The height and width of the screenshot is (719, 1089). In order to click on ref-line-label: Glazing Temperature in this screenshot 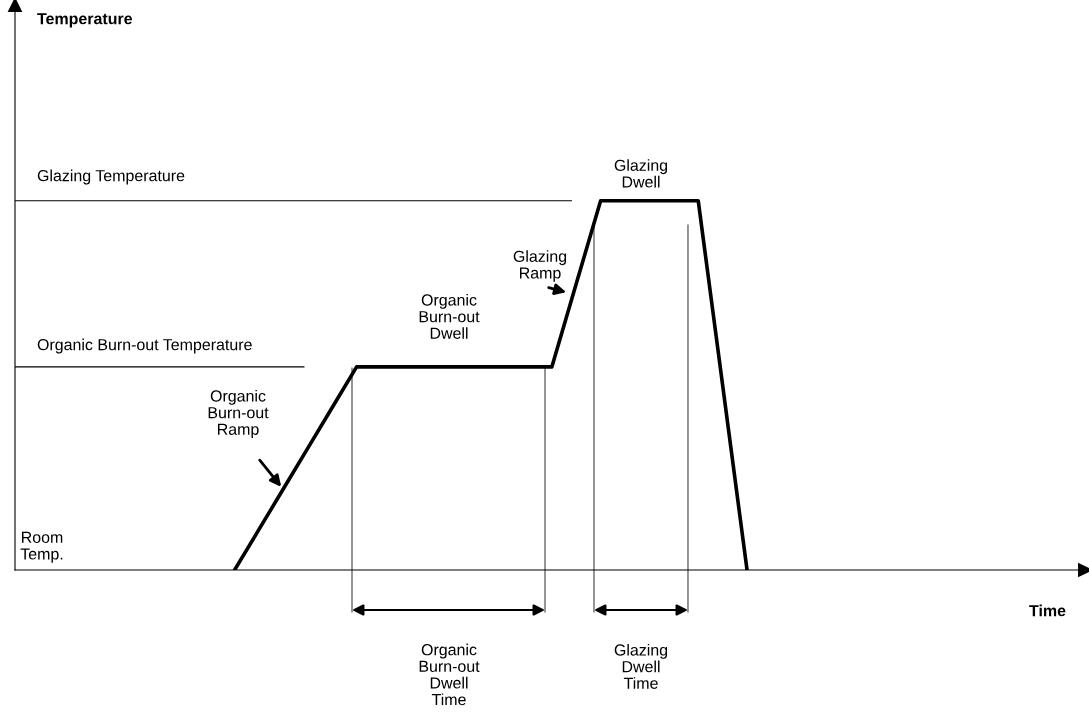, I will do `click(111, 177)`.